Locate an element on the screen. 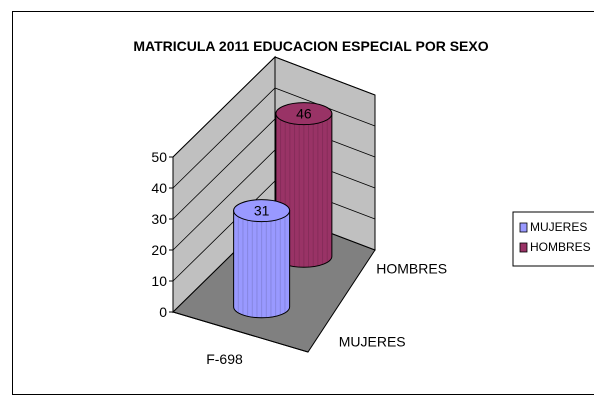  depth-label: HOMBRES is located at coordinates (411, 269).